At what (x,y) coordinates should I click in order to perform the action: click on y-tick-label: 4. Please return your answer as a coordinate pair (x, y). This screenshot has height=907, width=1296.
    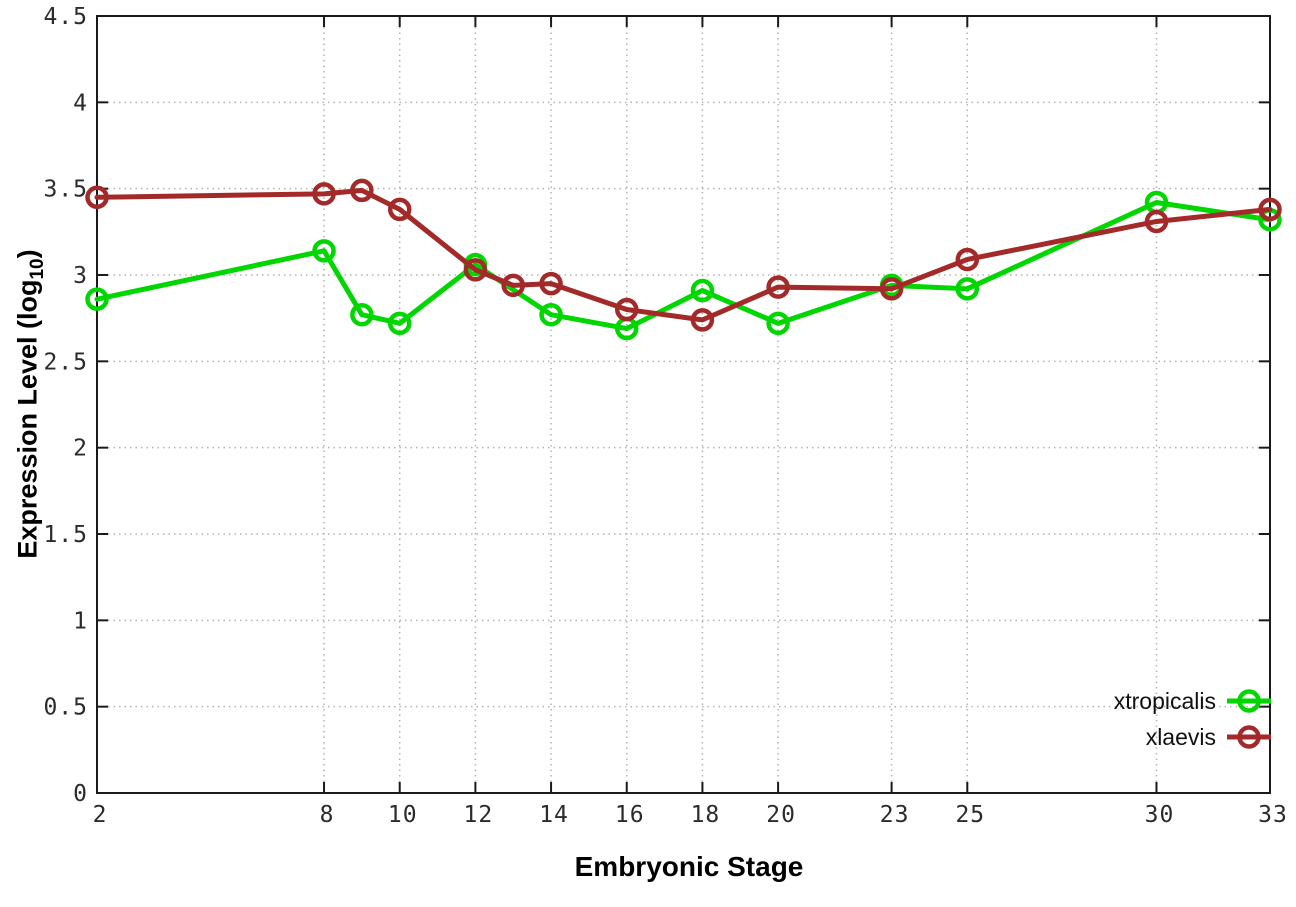
    Looking at the image, I should click on (80, 103).